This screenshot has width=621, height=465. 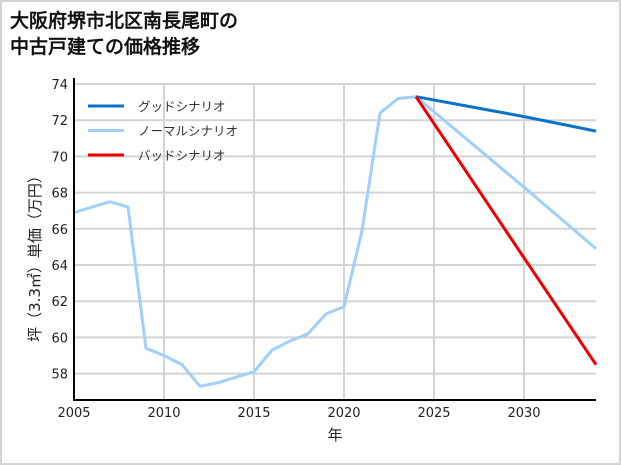 What do you see at coordinates (343, 413) in the screenshot?
I see `x-tick-label: 2020` at bounding box center [343, 413].